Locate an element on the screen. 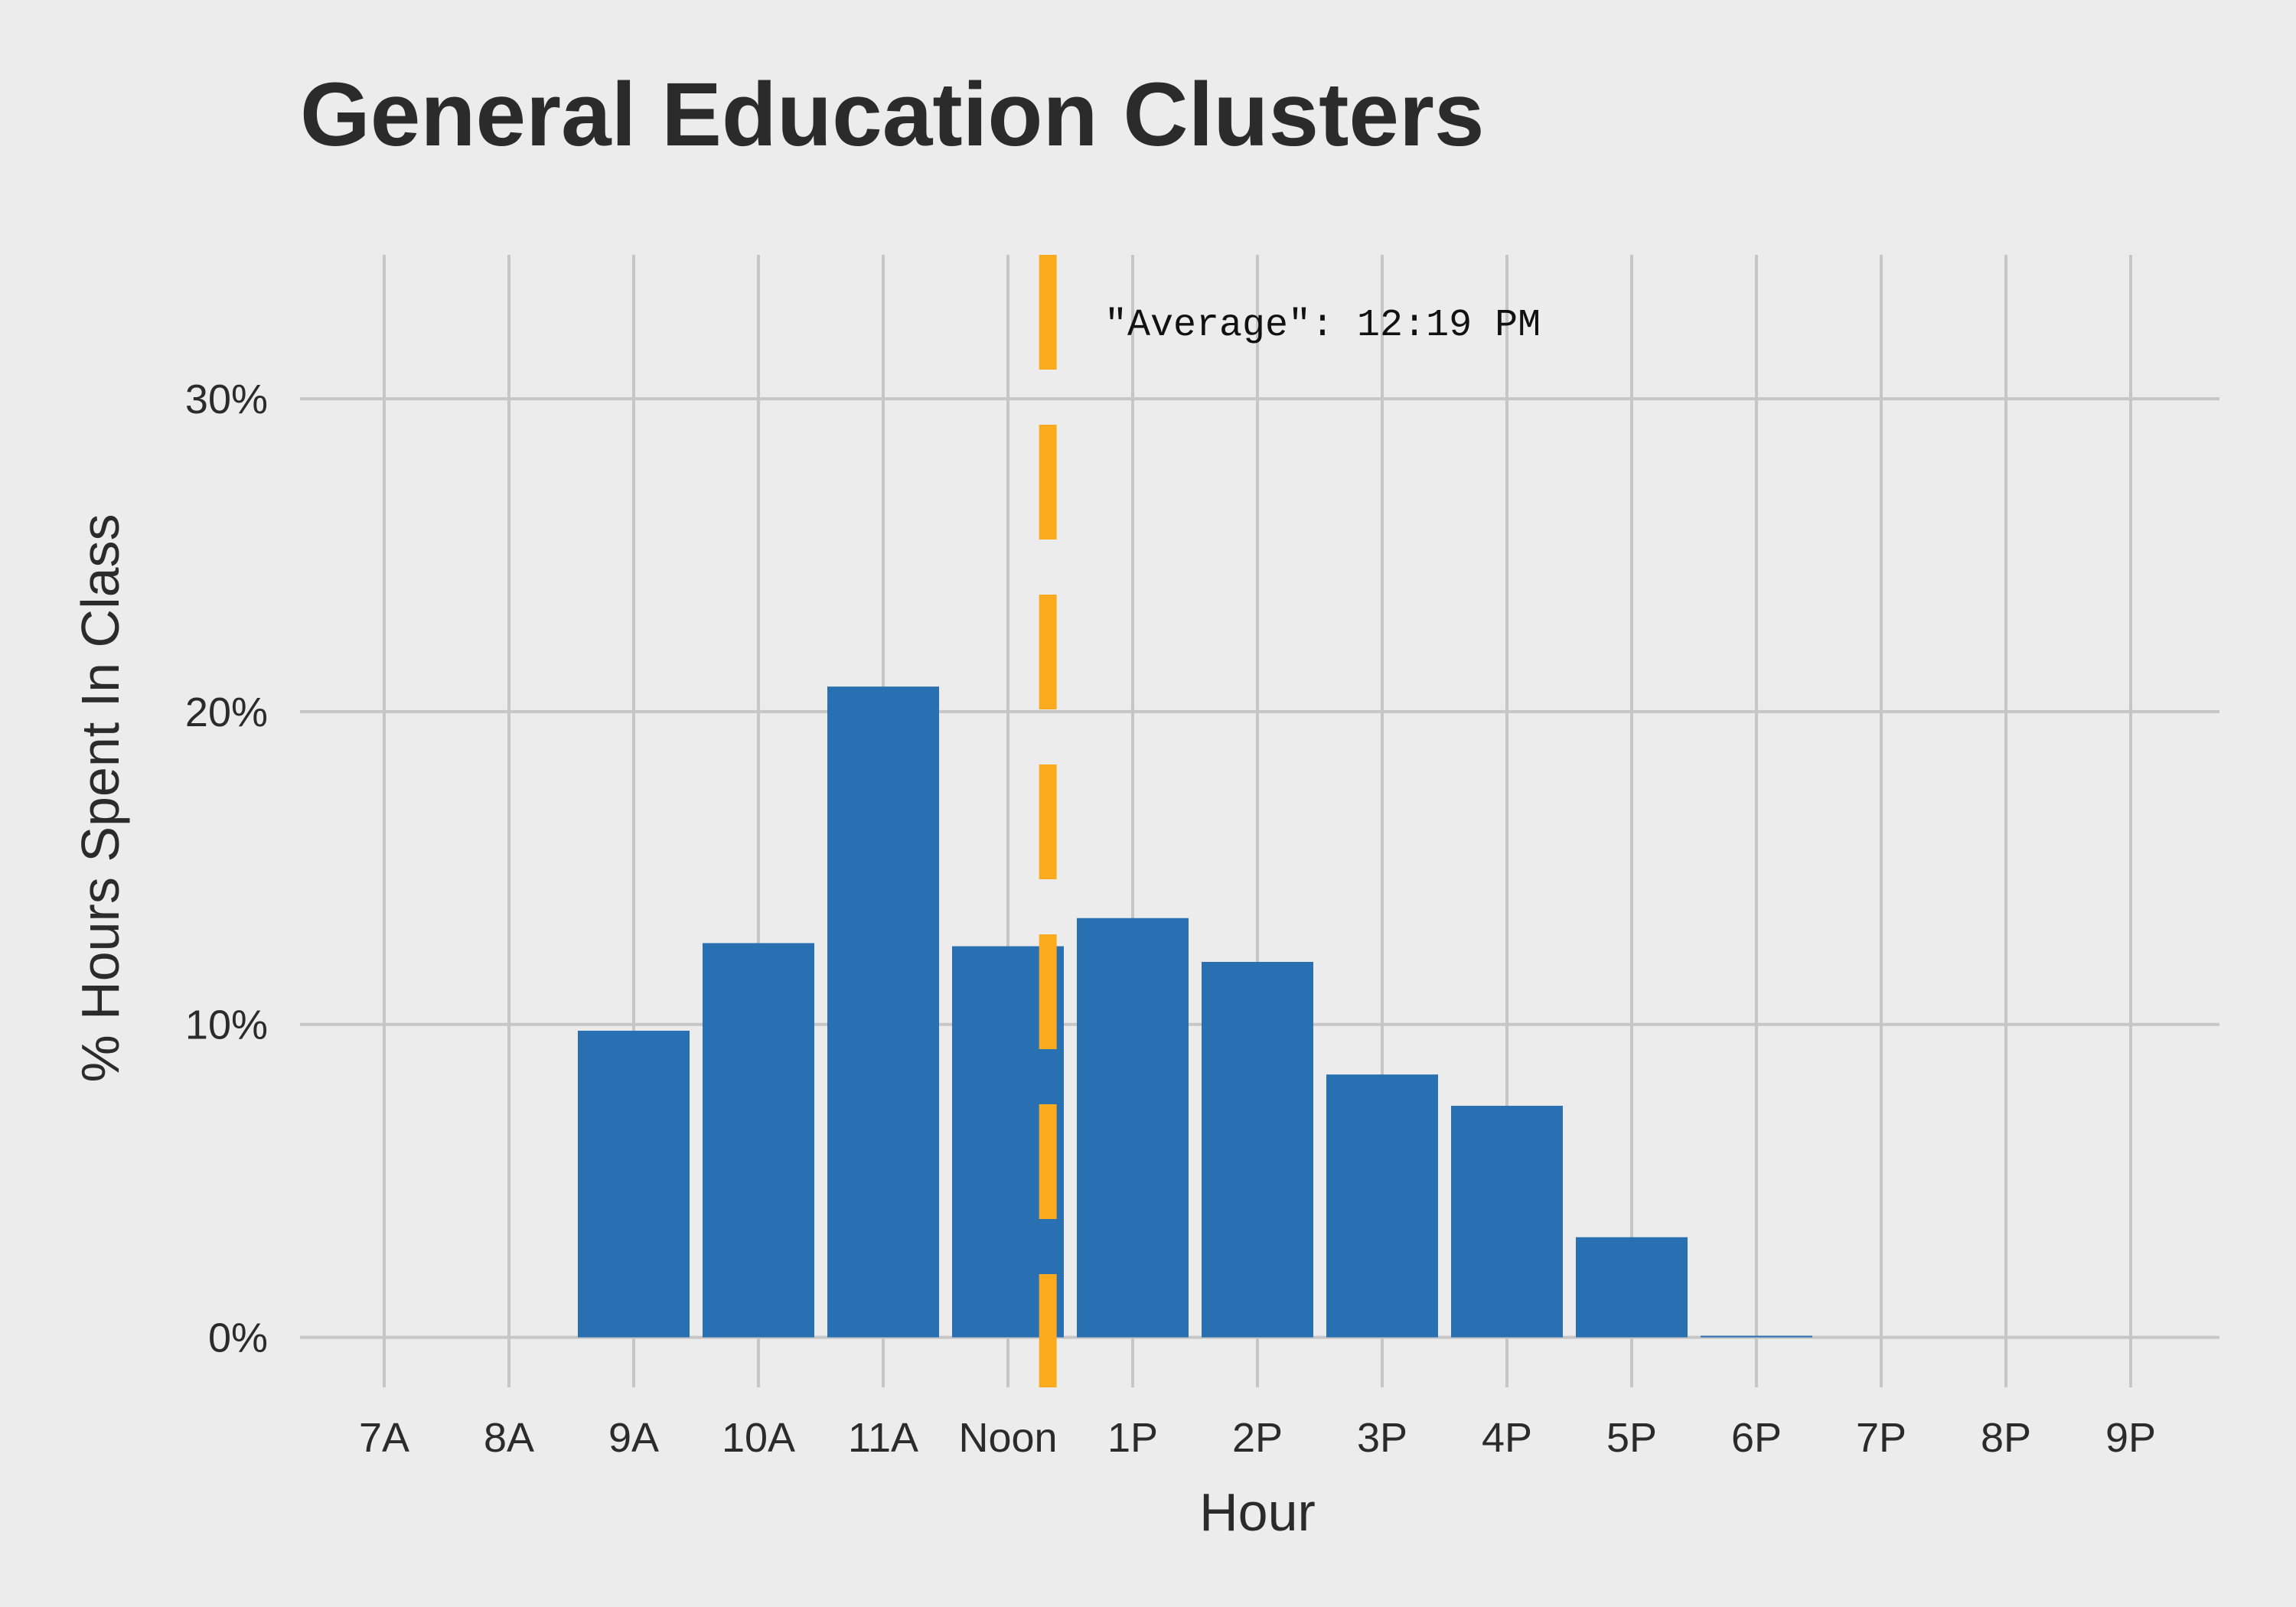 This screenshot has width=2296, height=1607. x-tick-label-2p: 2P is located at coordinates (1257, 1438).